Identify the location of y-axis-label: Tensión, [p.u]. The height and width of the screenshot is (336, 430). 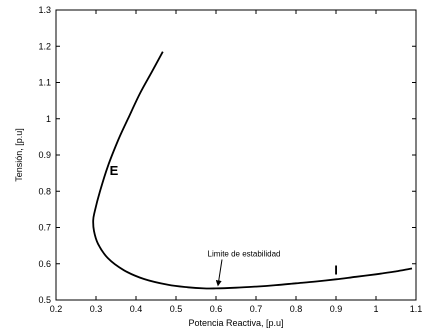
(19, 155).